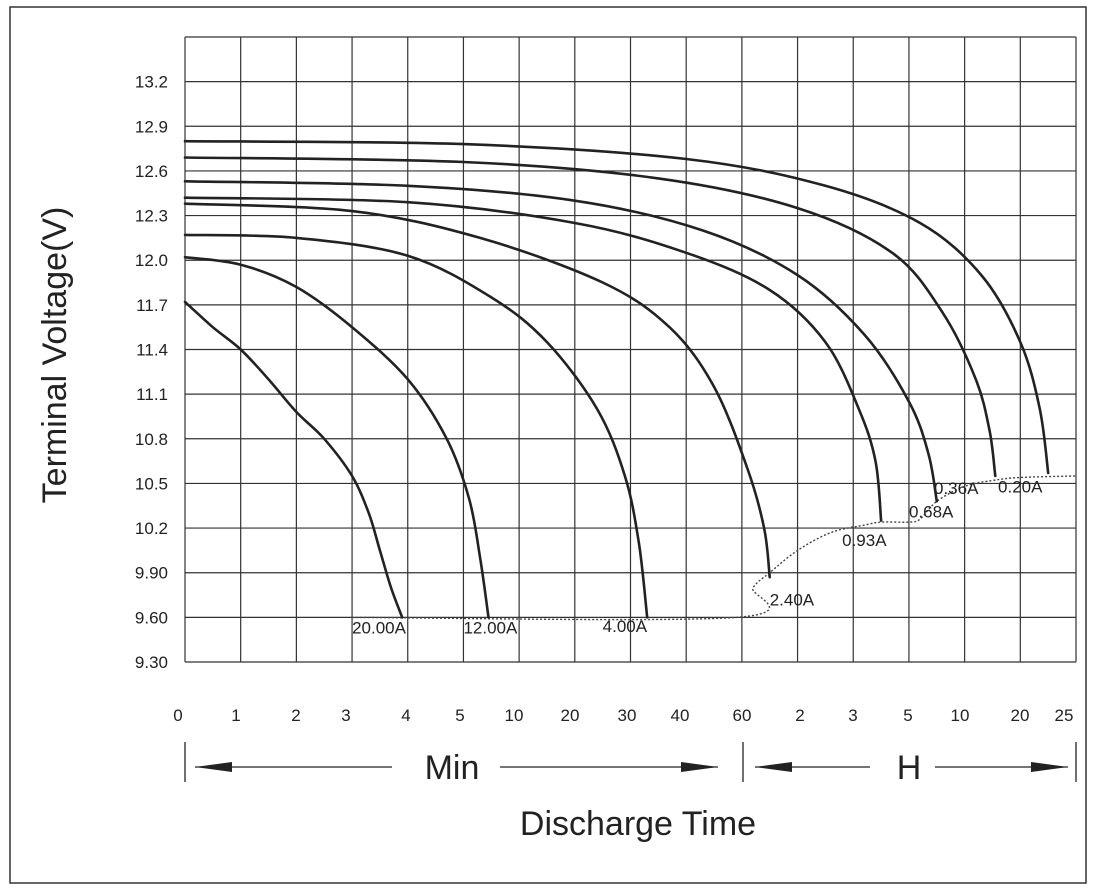 Image resolution: width=1097 pixels, height=889 pixels. I want to click on curve-label: 0.36A, so click(956, 488).